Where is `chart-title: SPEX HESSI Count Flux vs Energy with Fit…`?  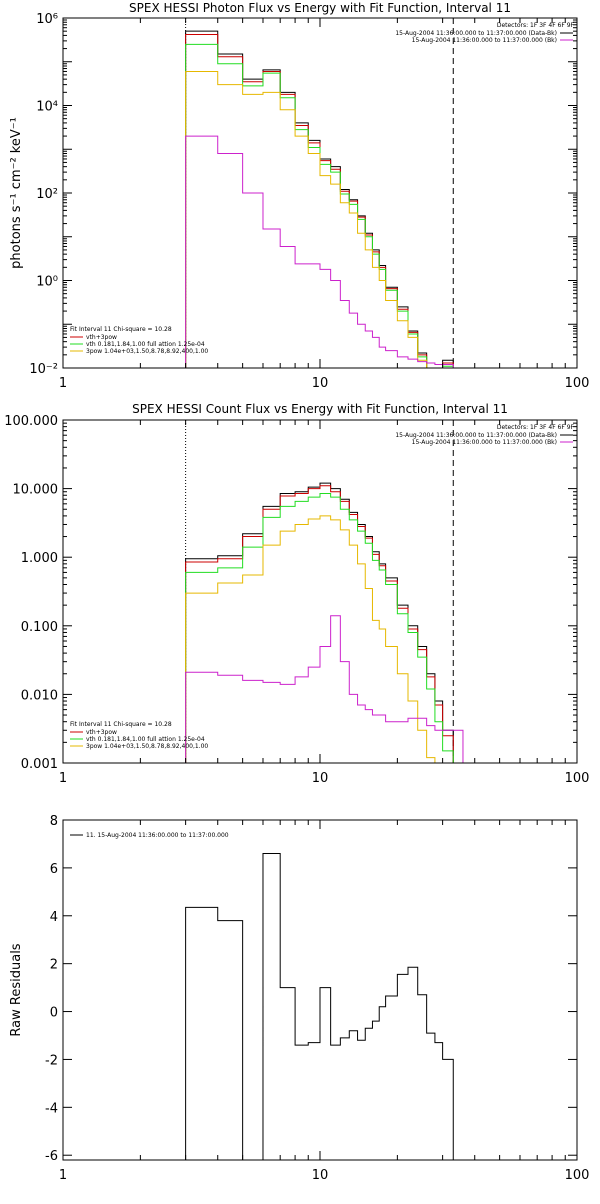 chart-title: SPEX HESSI Count Flux vs Energy with Fit… is located at coordinates (320, 409).